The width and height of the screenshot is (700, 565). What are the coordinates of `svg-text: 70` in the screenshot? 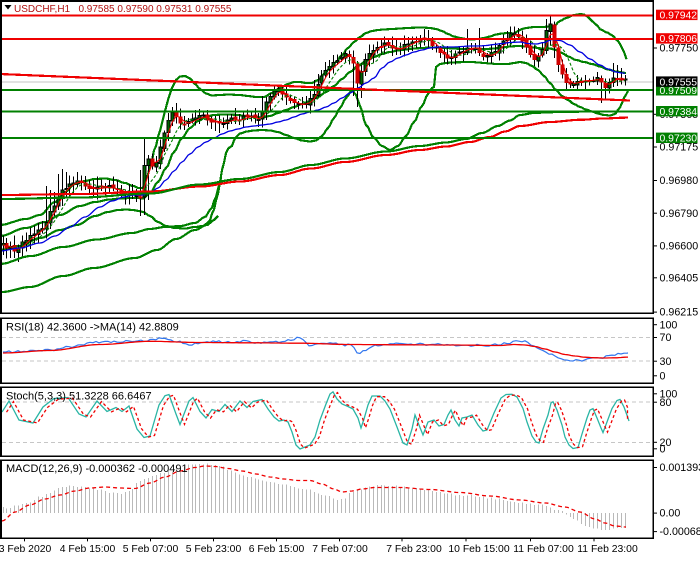 It's located at (666, 338).